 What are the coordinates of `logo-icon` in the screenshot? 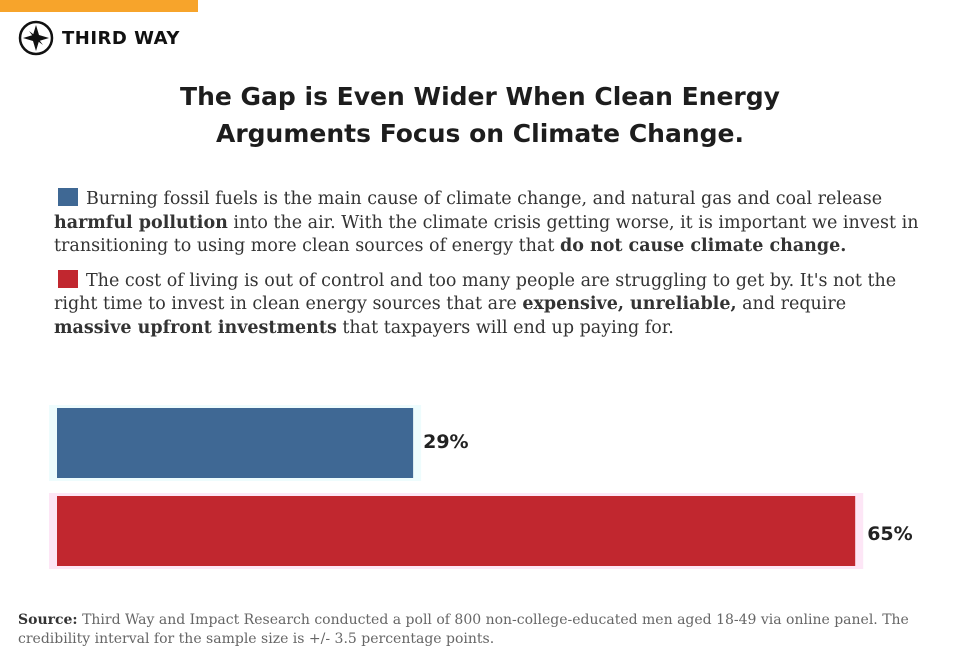 It's located at (36, 38).